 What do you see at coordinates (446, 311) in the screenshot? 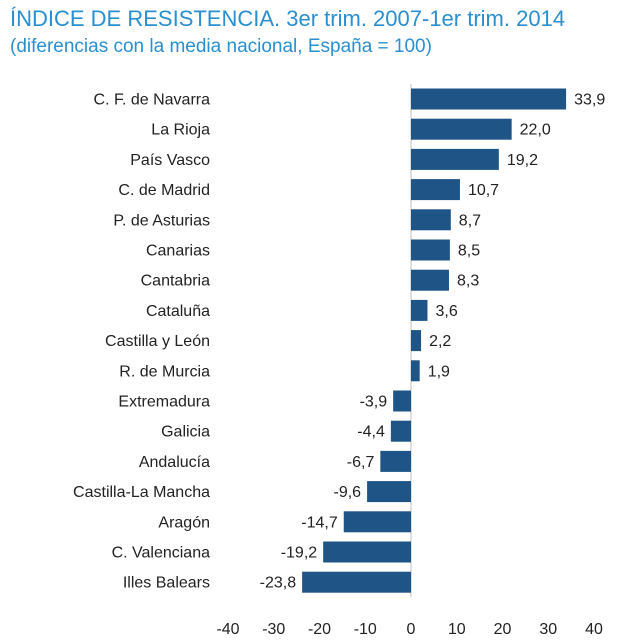
I see `value-label: 3,6` at bounding box center [446, 311].